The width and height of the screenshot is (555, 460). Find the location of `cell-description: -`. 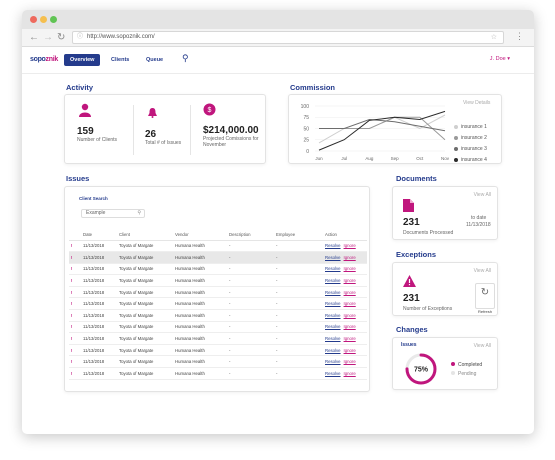

cell-description: - is located at coordinates (250, 362).